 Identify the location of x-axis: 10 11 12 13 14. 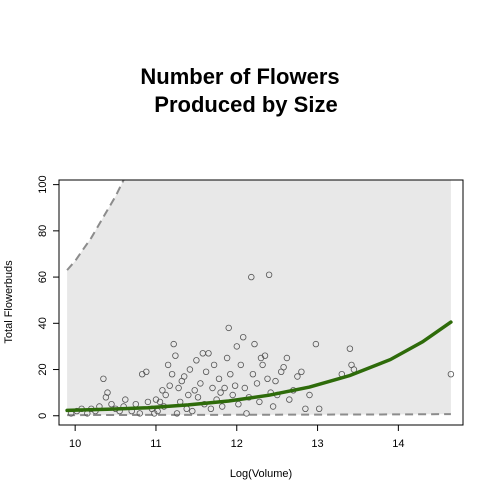
(236, 437).